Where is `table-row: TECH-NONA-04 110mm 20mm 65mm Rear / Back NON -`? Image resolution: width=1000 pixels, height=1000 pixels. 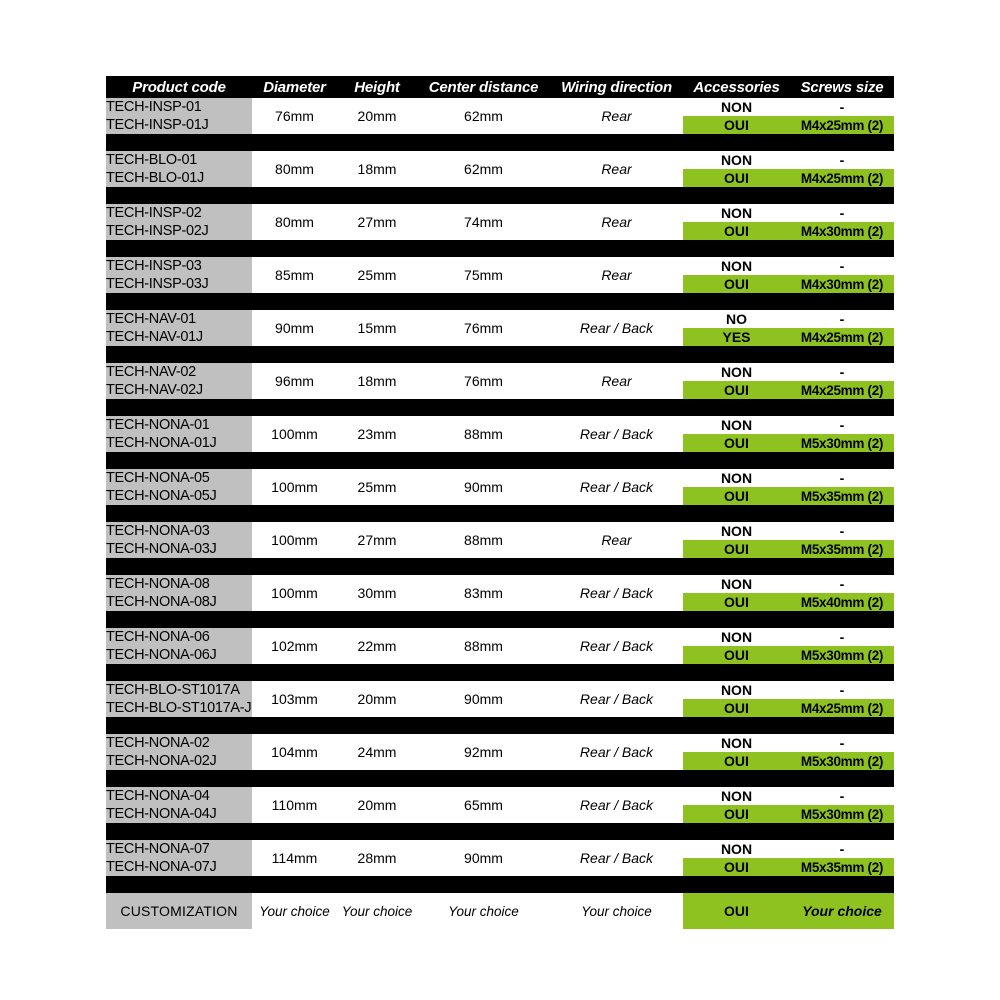
table-row: TECH-NONA-04 110mm 20mm 65mm Rear / Back NON - is located at coordinates (500, 805).